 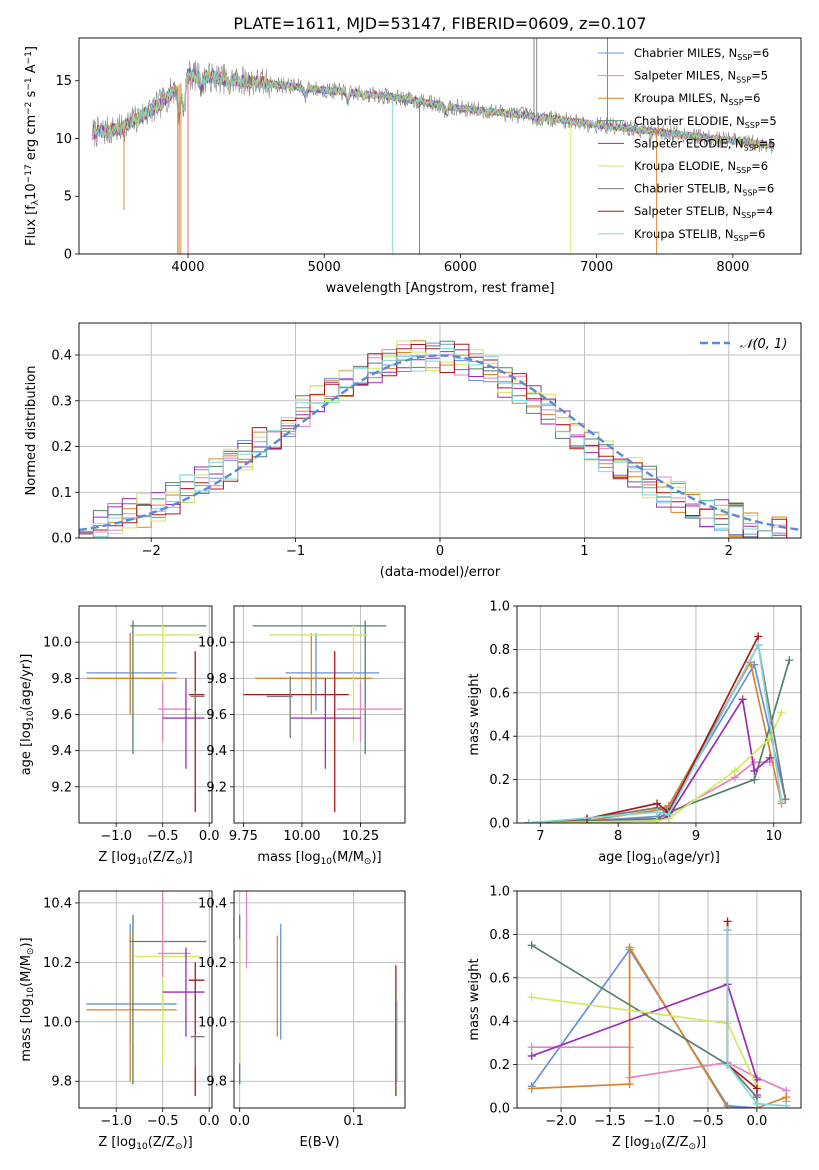 What do you see at coordinates (688, 189) in the screenshot?
I see `legend-label: Chabrier STELIB, N` at bounding box center [688, 189].